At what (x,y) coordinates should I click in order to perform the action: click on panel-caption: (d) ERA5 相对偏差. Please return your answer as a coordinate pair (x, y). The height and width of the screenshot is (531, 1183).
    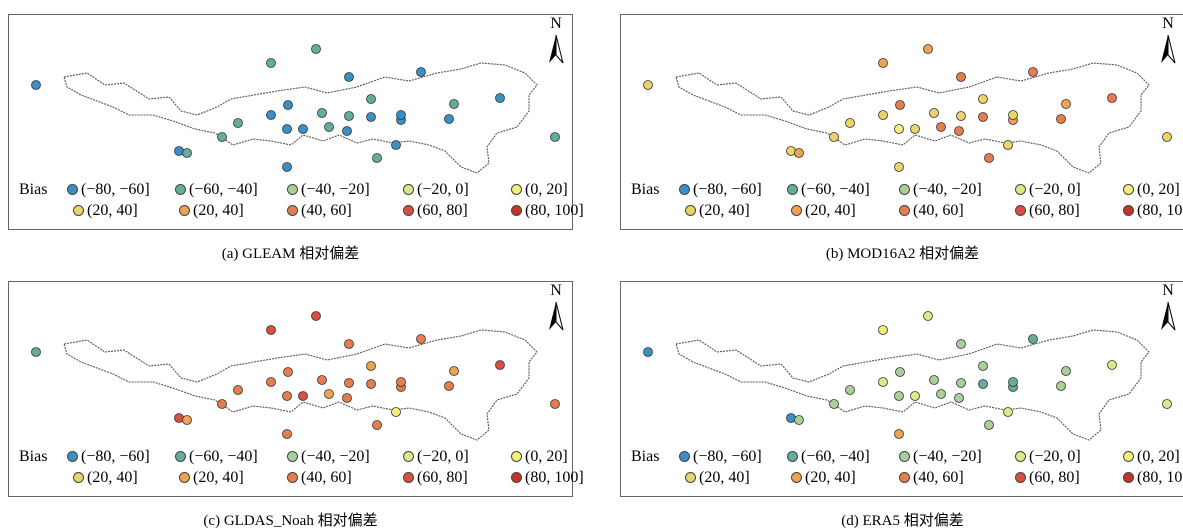
    Looking at the image, I should click on (902, 521).